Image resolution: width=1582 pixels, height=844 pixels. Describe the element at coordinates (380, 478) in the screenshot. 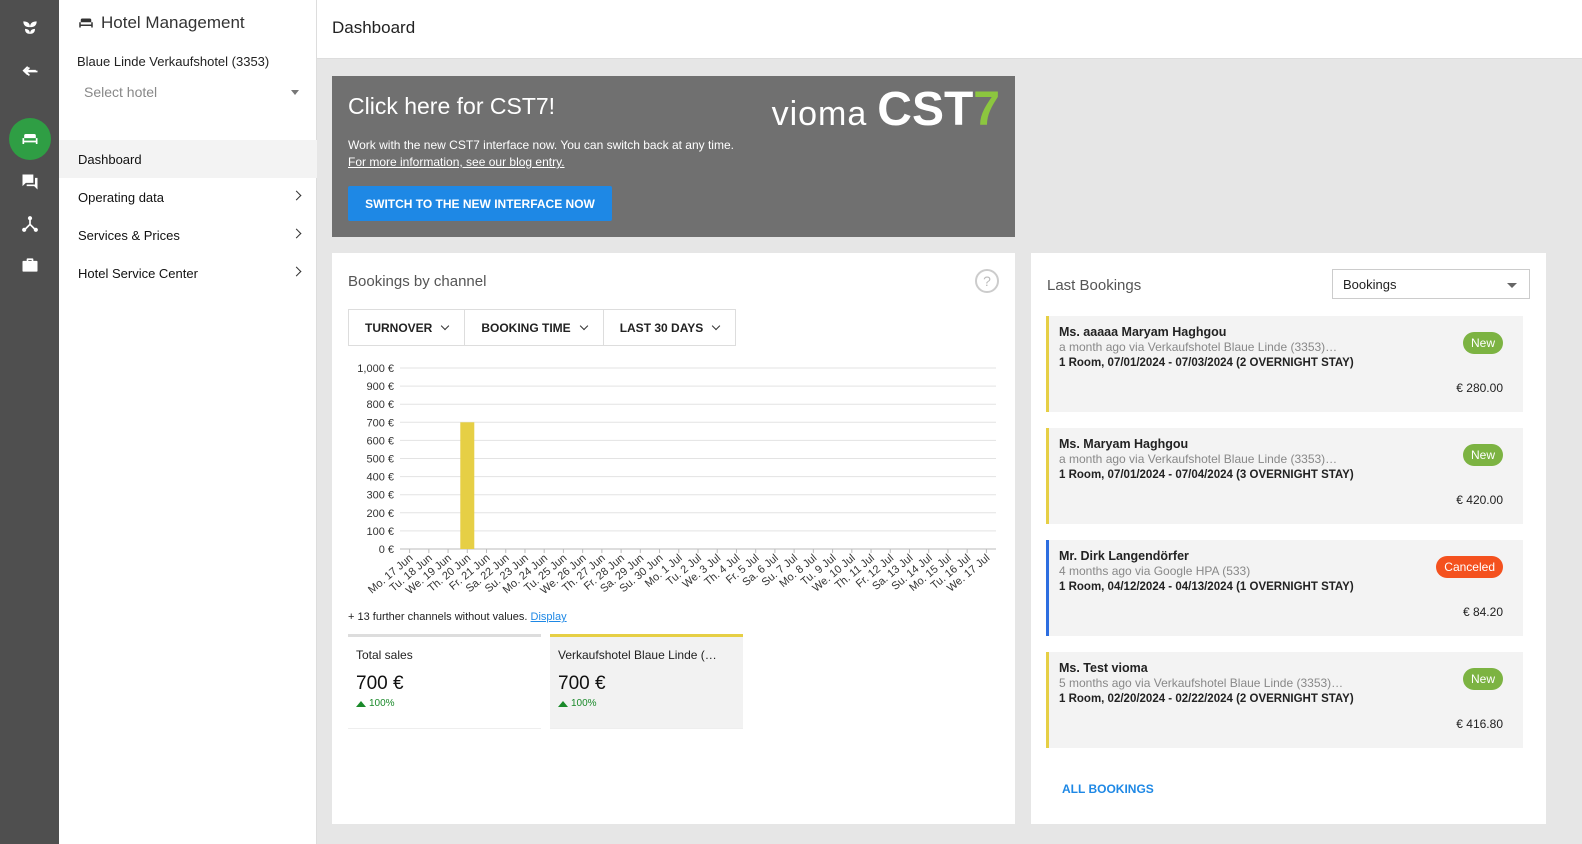

I see `y-tick-label: 400 €` at that location.